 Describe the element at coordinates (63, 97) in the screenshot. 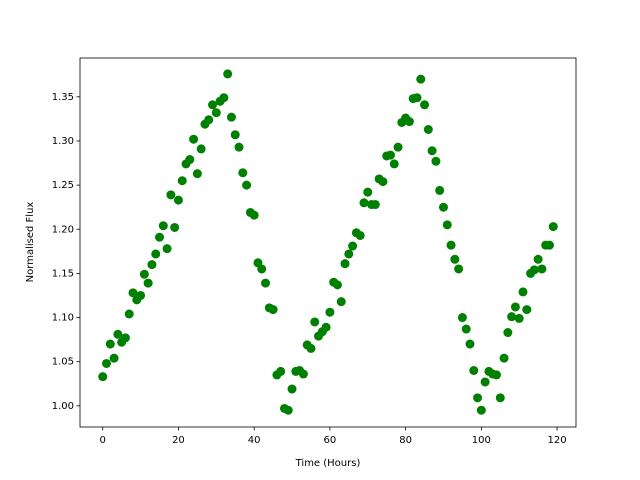

I see `y-tick-label: 1.35` at that location.